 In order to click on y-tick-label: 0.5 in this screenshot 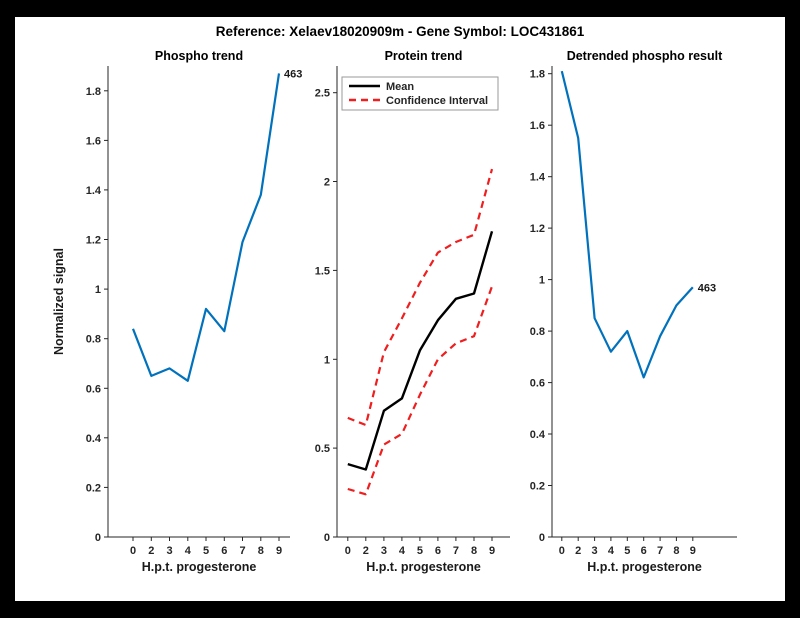, I will do `click(322, 449)`.